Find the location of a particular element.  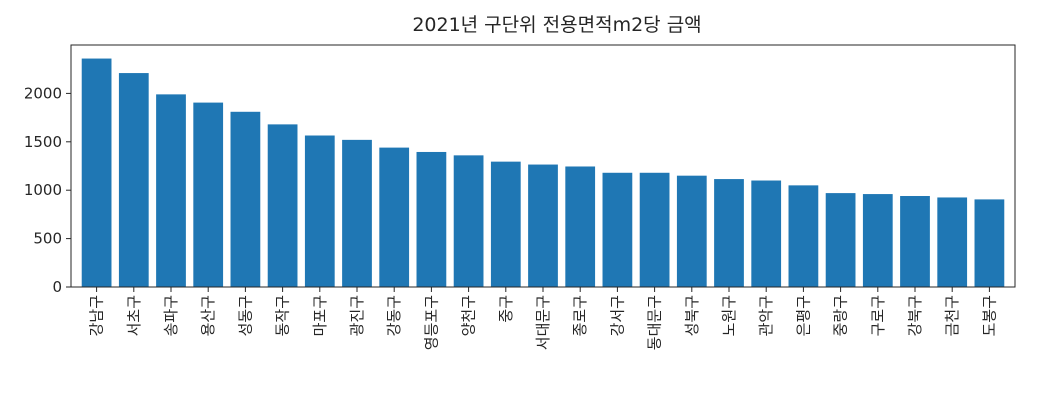

x-tick-label: 서초구 is located at coordinates (134, 315).